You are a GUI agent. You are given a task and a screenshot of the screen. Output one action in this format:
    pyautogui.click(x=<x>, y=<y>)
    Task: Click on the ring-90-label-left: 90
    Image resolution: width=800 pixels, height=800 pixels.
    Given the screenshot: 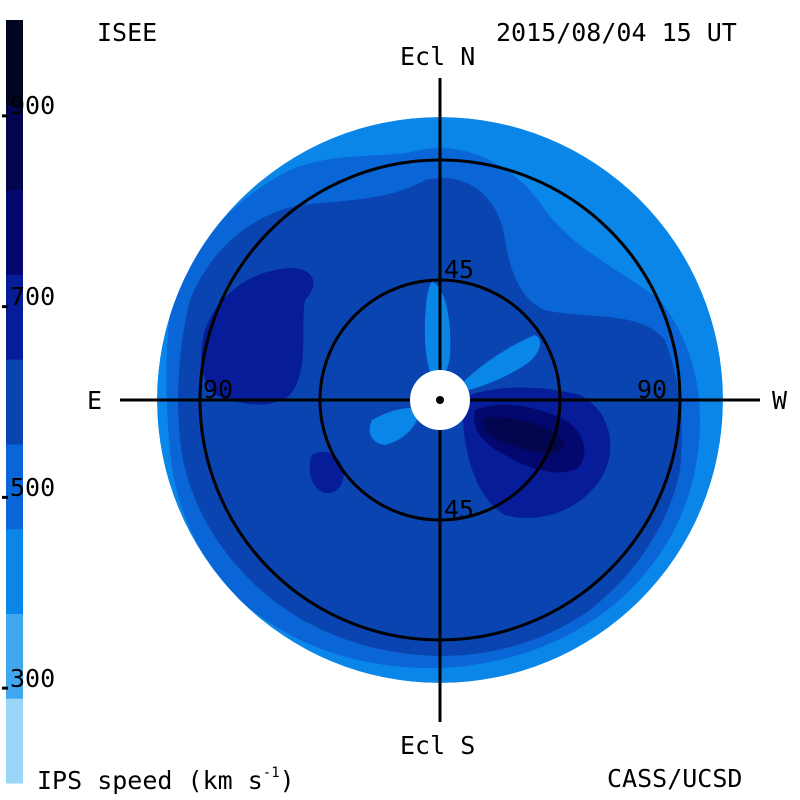 What is the action you would take?
    pyautogui.click(x=218, y=389)
    